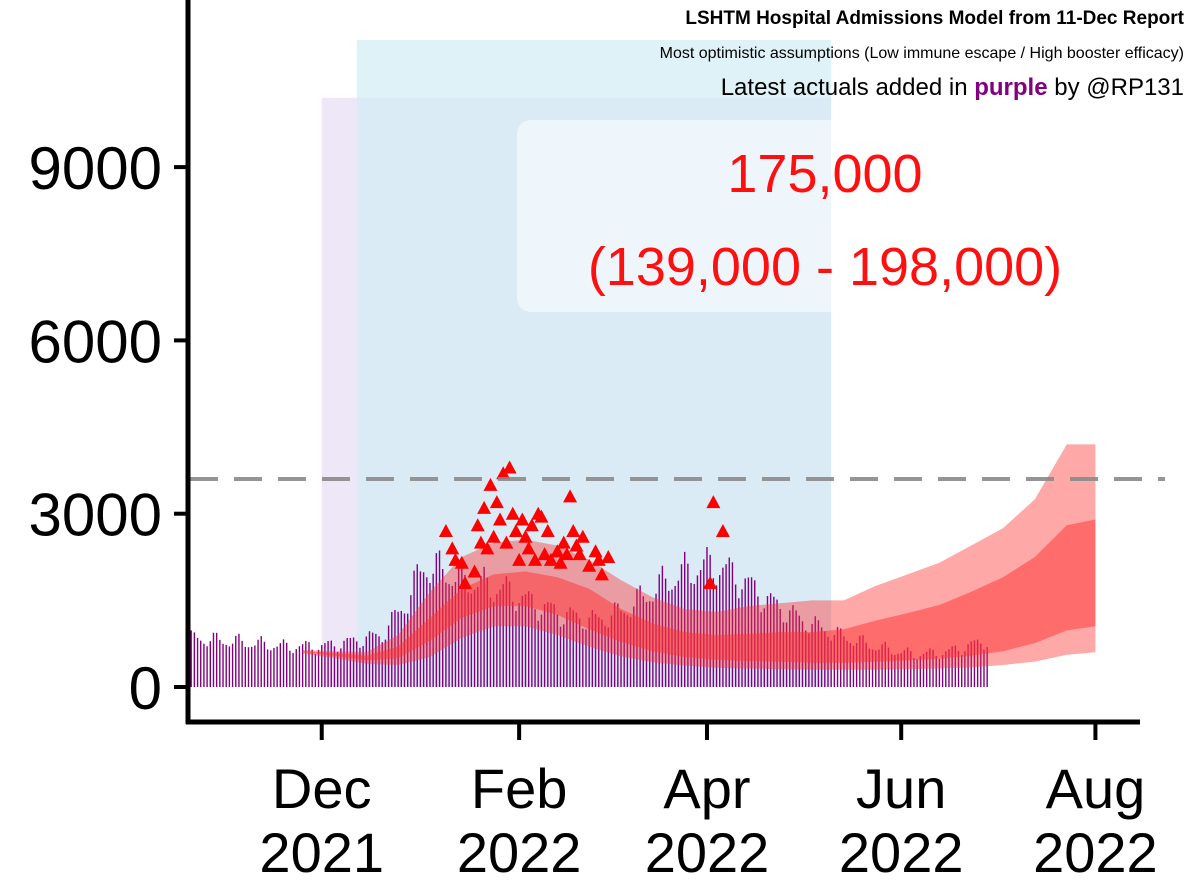 Image resolution: width=1200 pixels, height=881 pixels. I want to click on x-tick-month: Feb, so click(519, 788).